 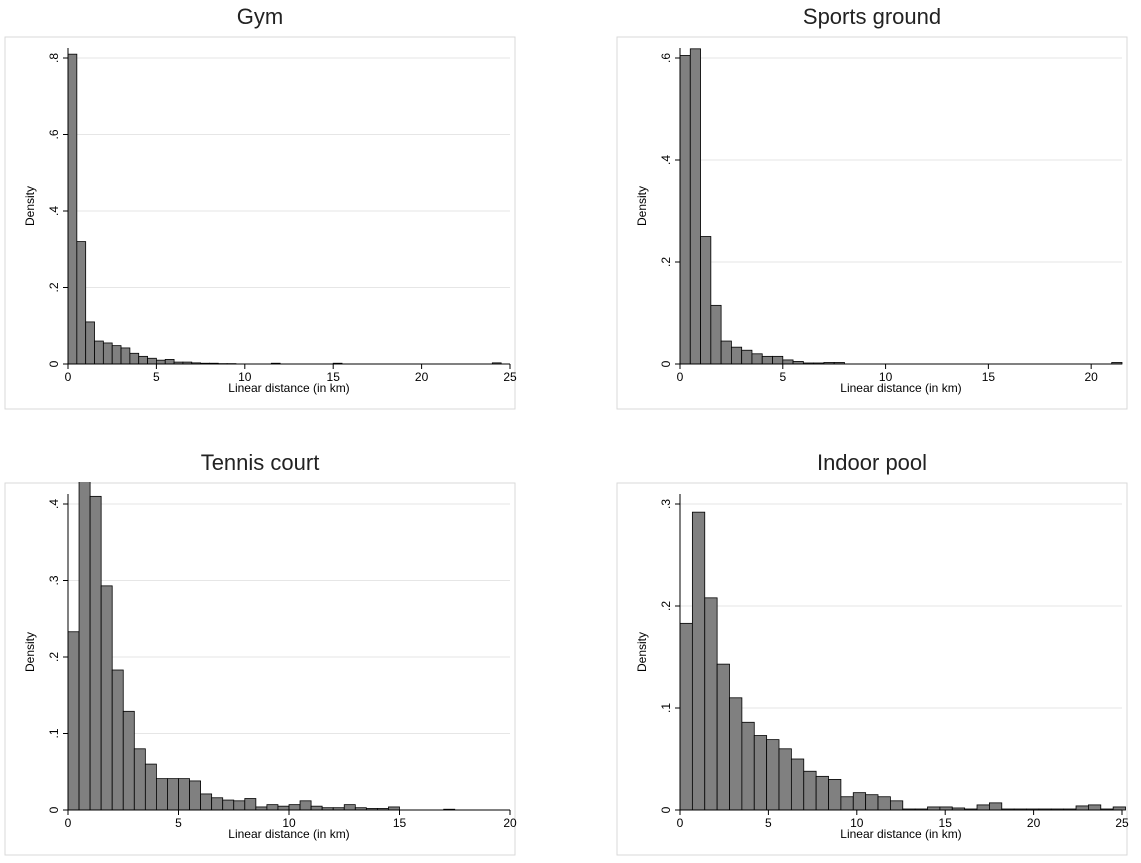 I want to click on chart-title: Gym, so click(x=260, y=16).